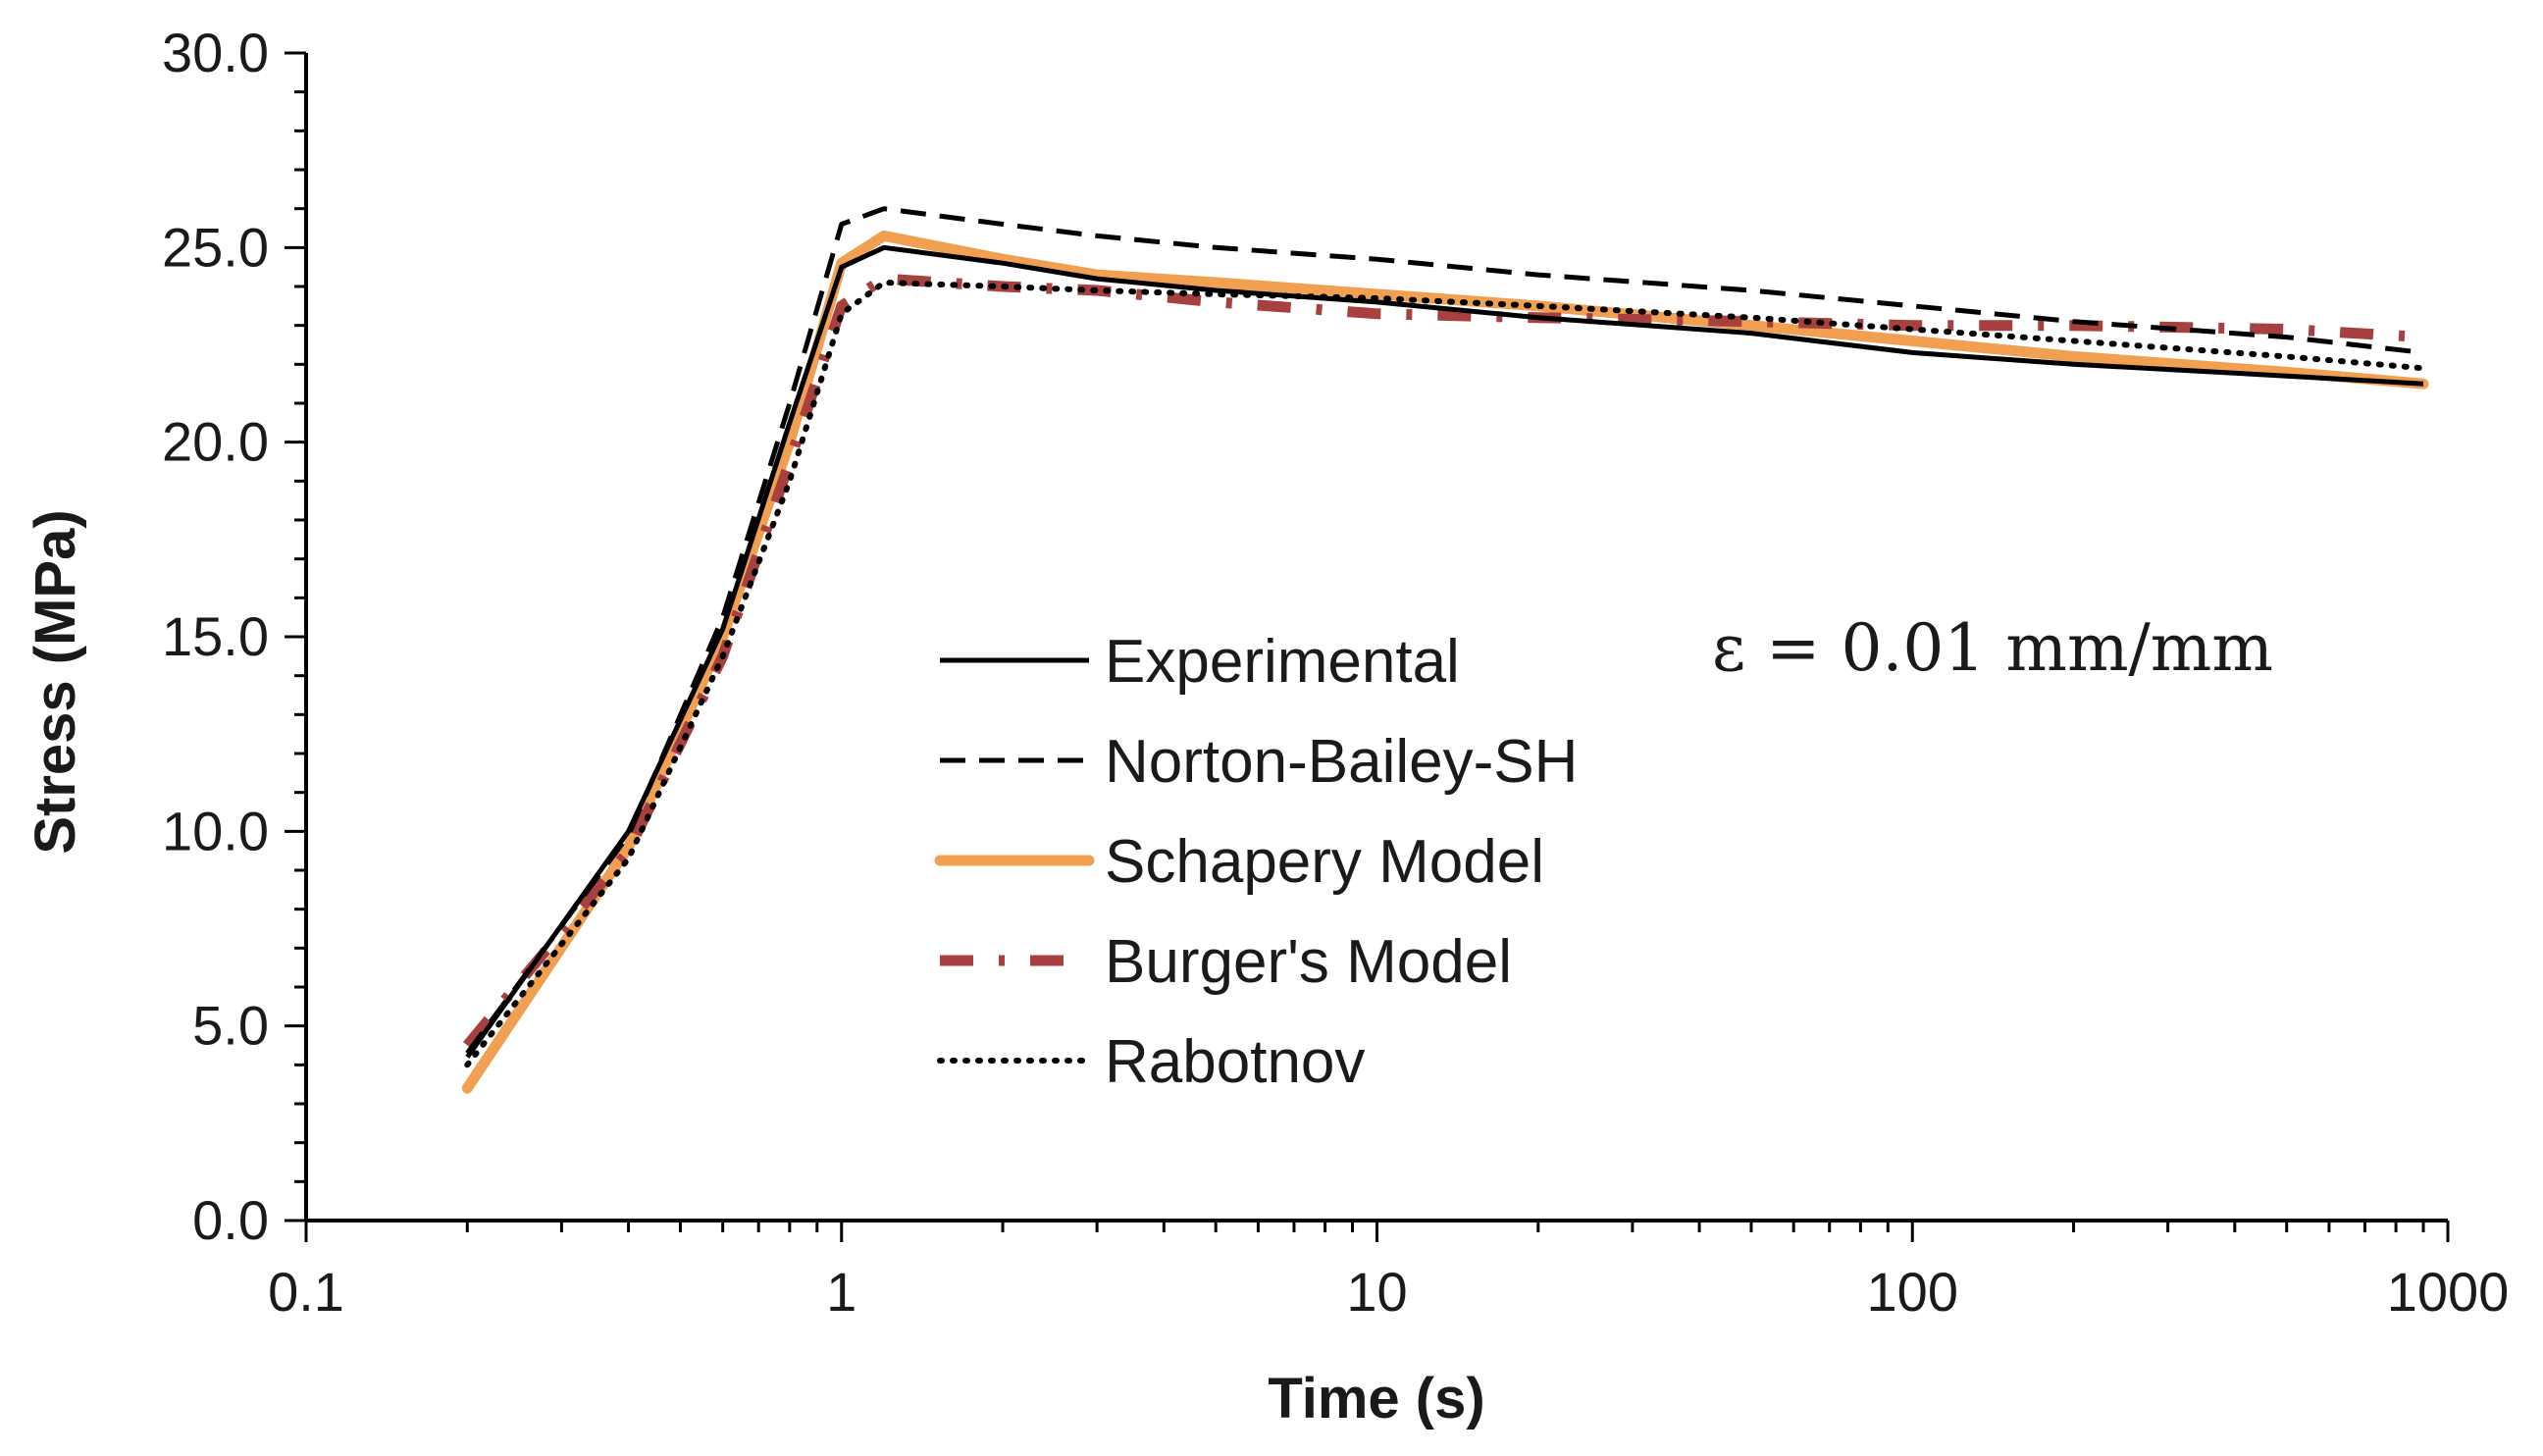  What do you see at coordinates (215, 830) in the screenshot?
I see `y-tick-label: 10.0` at bounding box center [215, 830].